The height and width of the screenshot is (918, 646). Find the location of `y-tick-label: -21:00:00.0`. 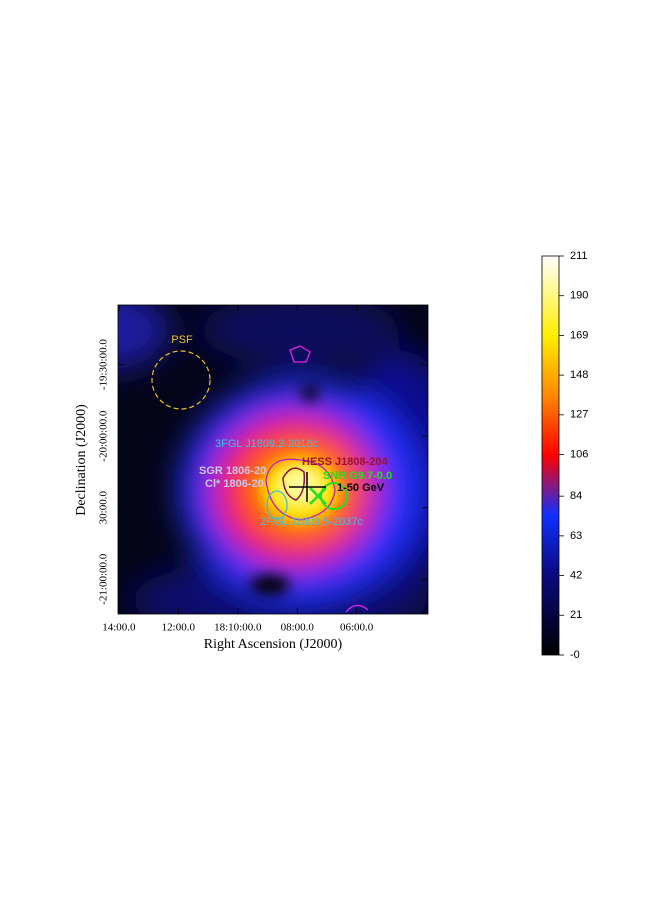

y-tick-label: -21:00:00.0 is located at coordinates (104, 579).